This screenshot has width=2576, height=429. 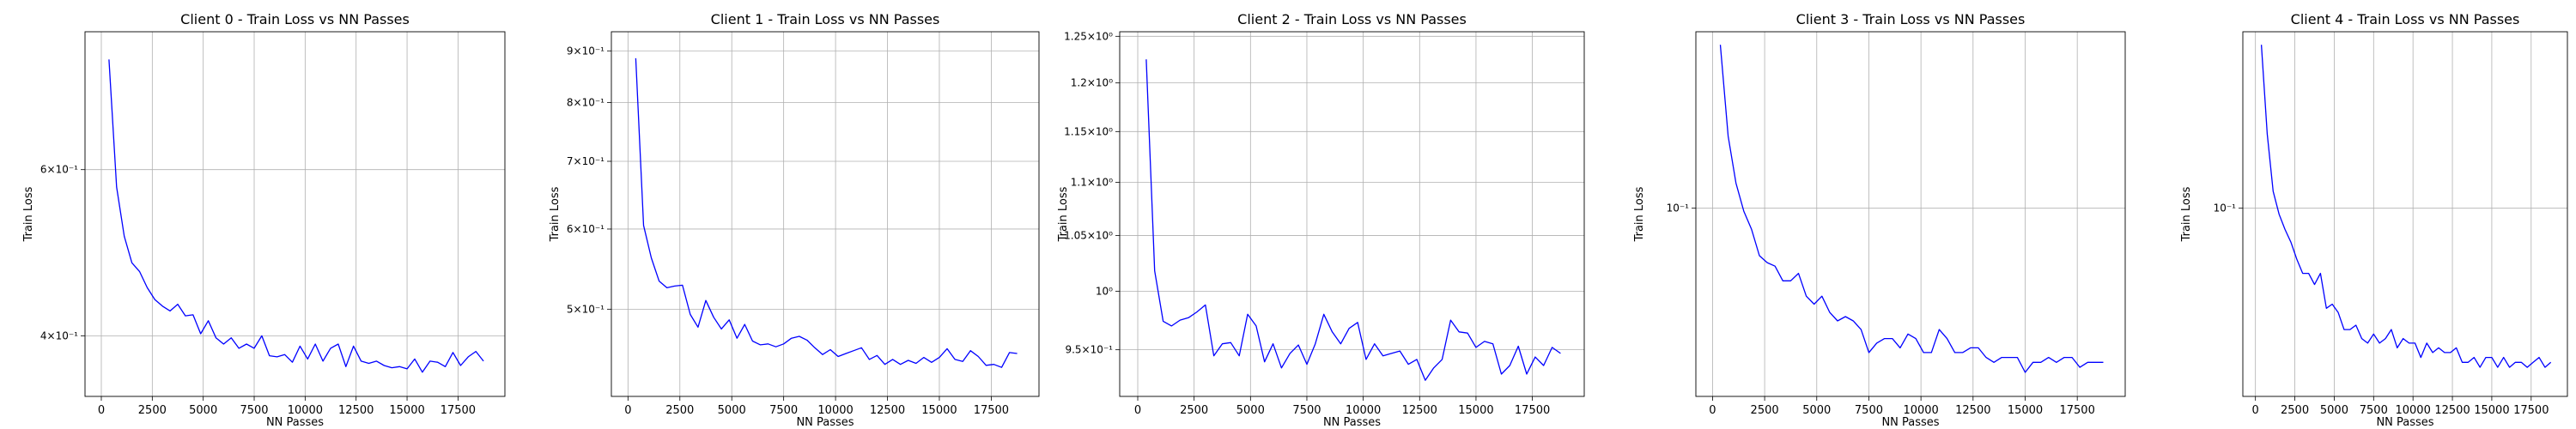 What do you see at coordinates (59, 335) in the screenshot?
I see `y-tick-label: 4×10⁻¹` at bounding box center [59, 335].